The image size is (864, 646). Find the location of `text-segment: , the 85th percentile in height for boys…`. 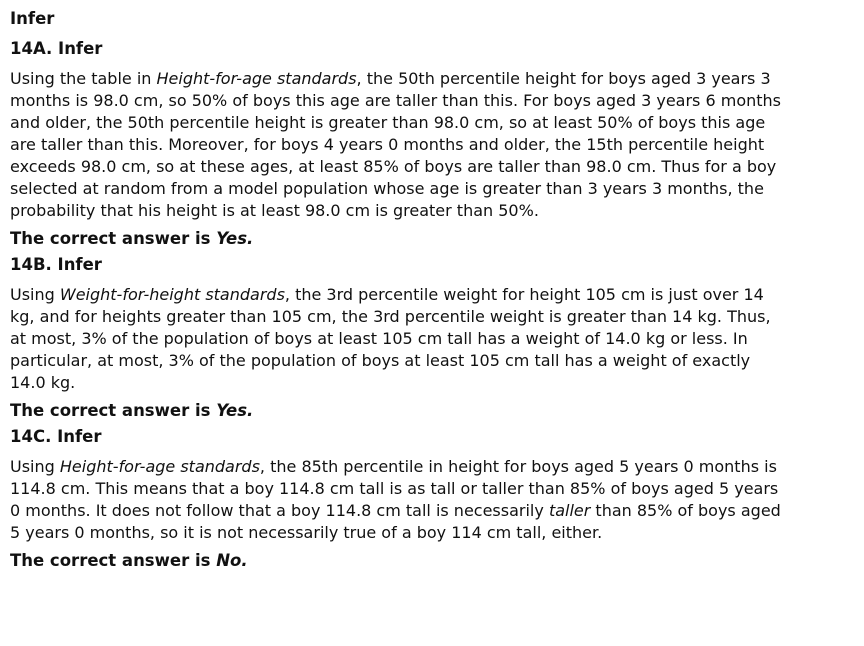

text-segment: , the 85th percentile in height for boys… is located at coordinates (394, 488).